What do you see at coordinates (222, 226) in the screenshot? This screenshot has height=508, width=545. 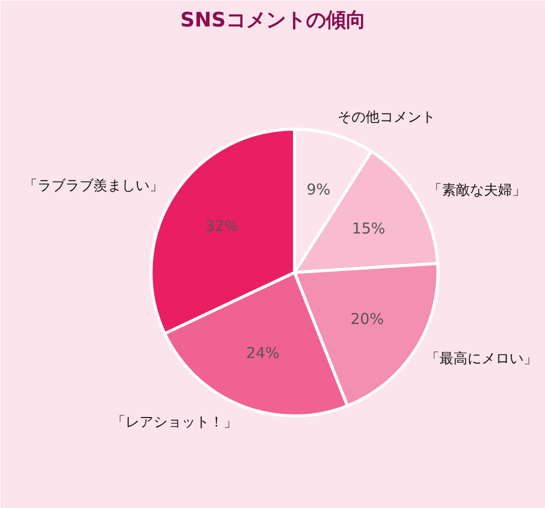 I see `data-label: 32%` at bounding box center [222, 226].